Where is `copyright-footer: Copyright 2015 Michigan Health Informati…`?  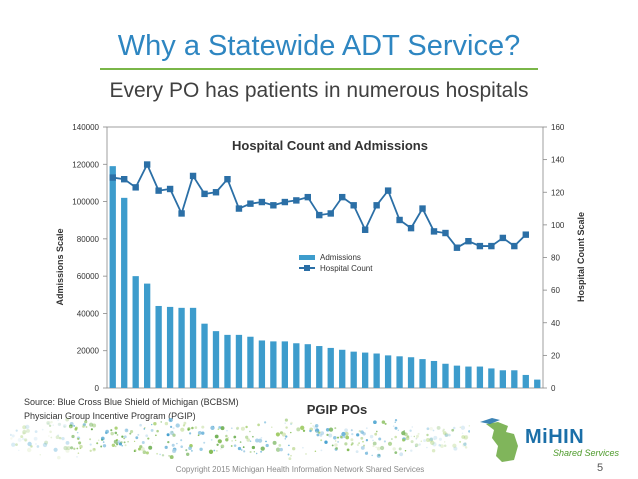
copyright-footer: Copyright 2015 Michigan Health Informati… is located at coordinates (300, 469).